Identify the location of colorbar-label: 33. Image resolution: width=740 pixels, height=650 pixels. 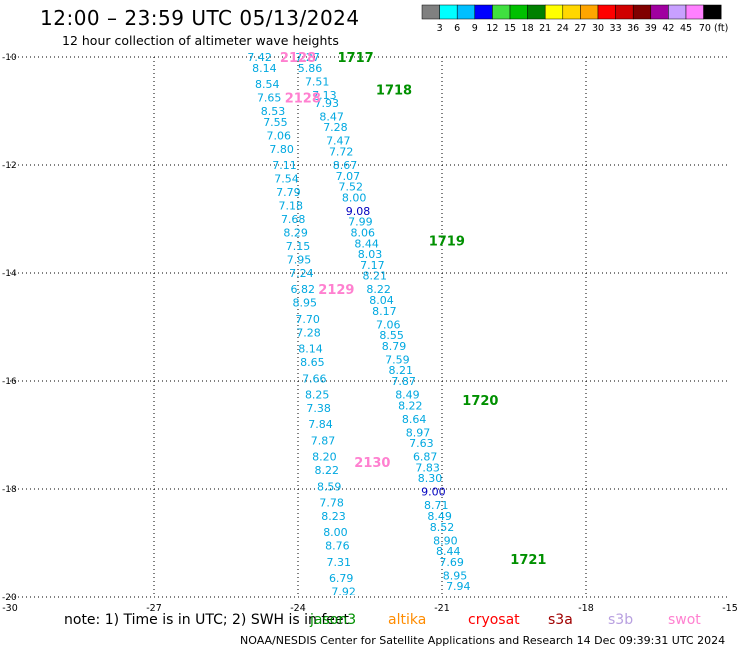
(616, 28).